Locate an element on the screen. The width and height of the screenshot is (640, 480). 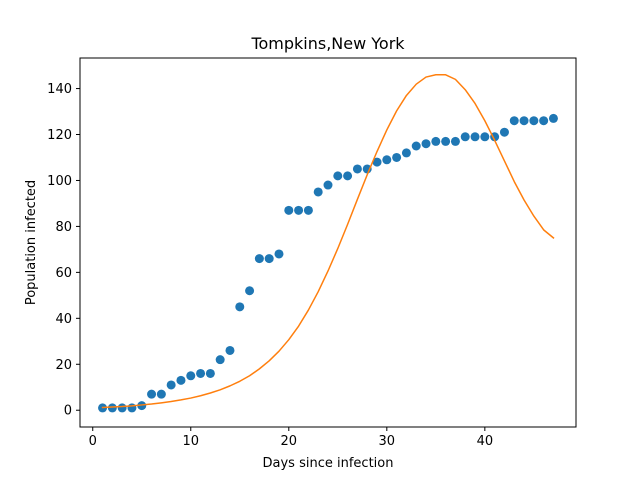
y-axis-label: Population infected is located at coordinates (31, 242).